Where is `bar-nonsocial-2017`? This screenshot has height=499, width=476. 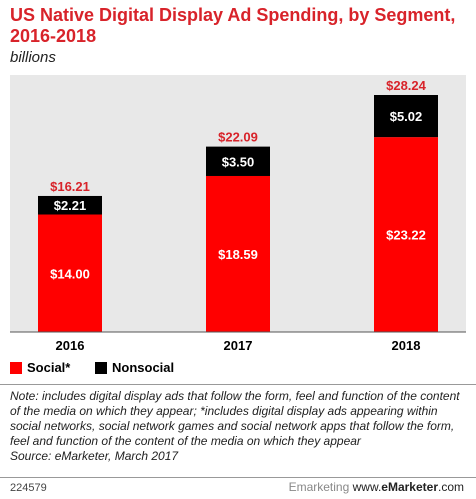 bar-nonsocial-2017 is located at coordinates (238, 161).